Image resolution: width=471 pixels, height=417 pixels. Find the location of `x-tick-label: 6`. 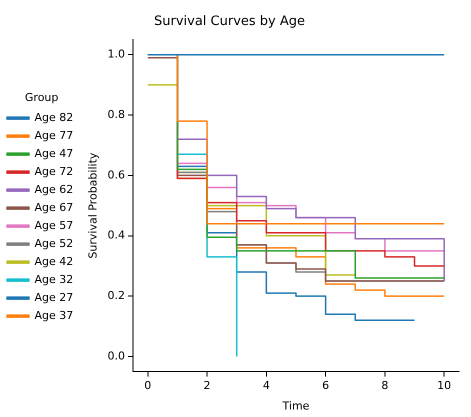

x-tick-label: 6 is located at coordinates (326, 385).